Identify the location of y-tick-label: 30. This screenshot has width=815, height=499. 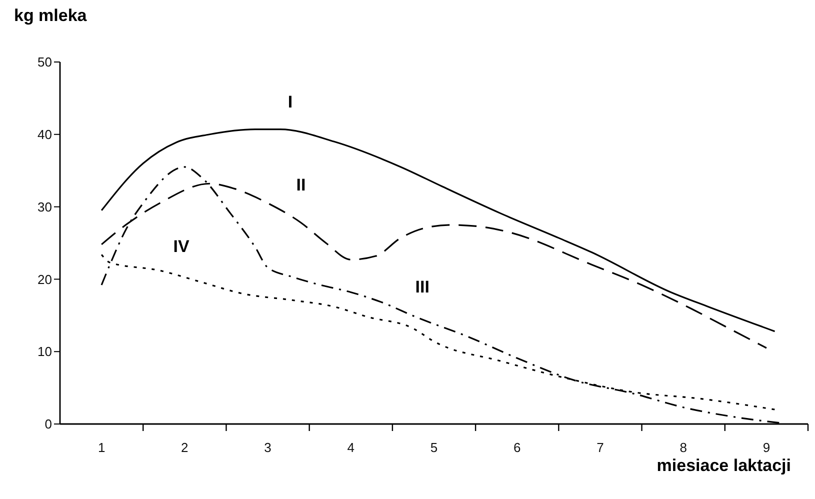
(45, 206).